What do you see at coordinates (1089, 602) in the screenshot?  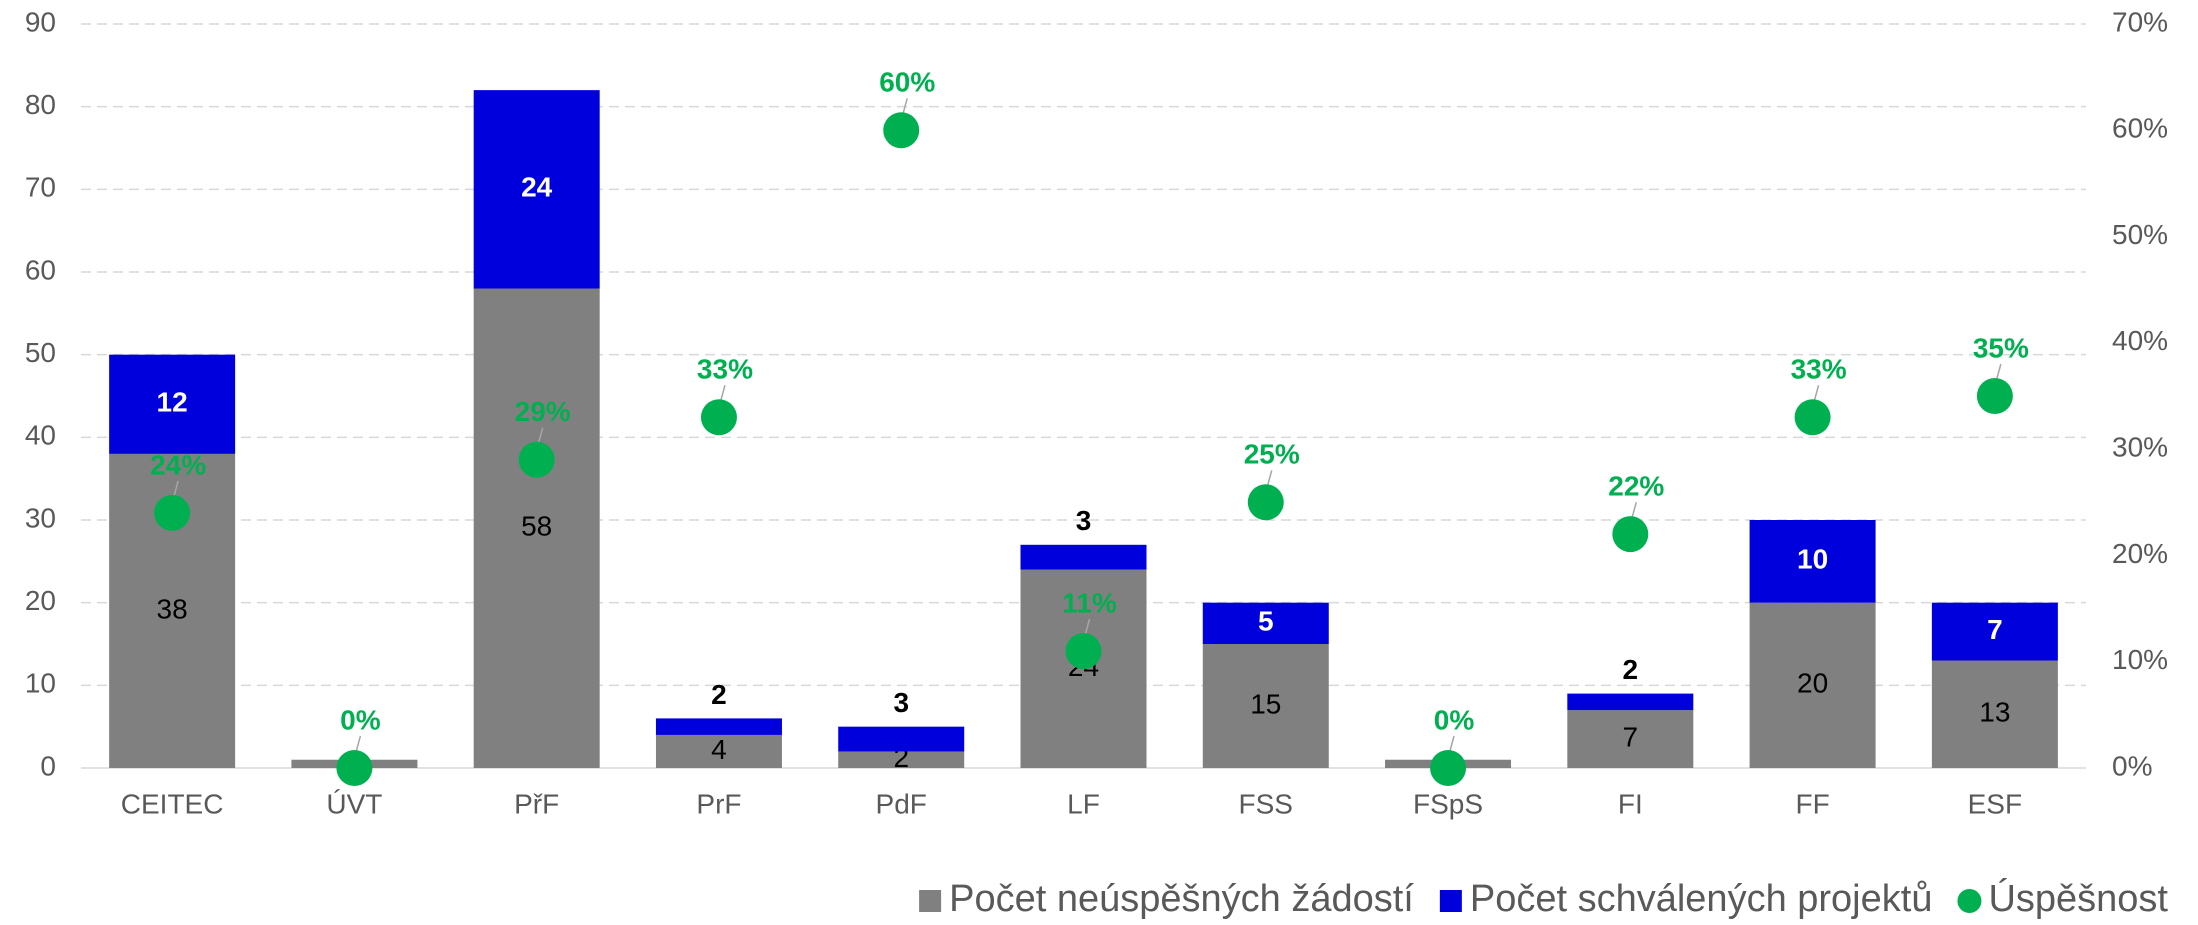 I see `data-label: 11%` at bounding box center [1089, 602].